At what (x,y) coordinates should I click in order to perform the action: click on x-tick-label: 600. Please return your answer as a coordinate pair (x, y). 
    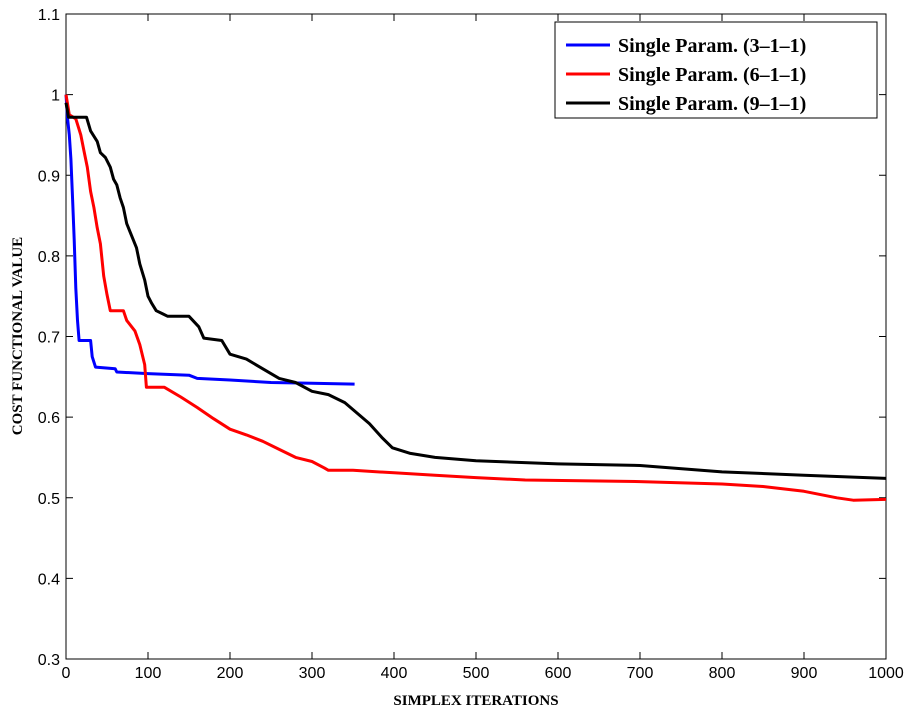
    Looking at the image, I should click on (558, 673).